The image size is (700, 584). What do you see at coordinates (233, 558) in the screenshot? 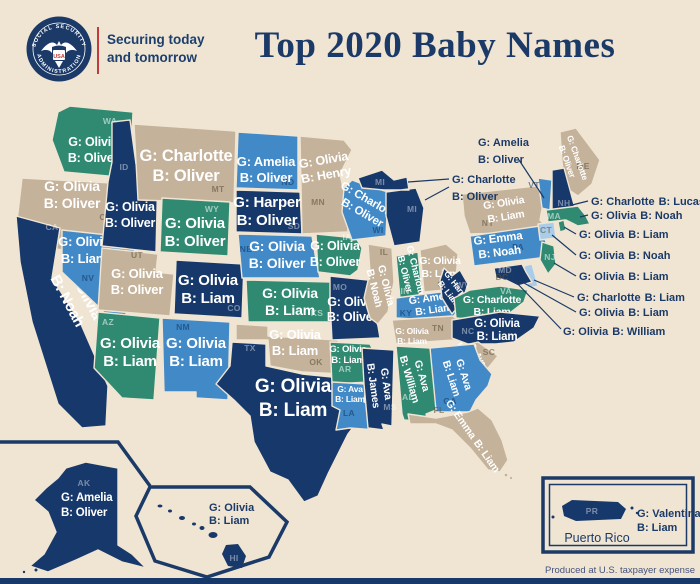
I see `state-abbr: HI` at bounding box center [233, 558].